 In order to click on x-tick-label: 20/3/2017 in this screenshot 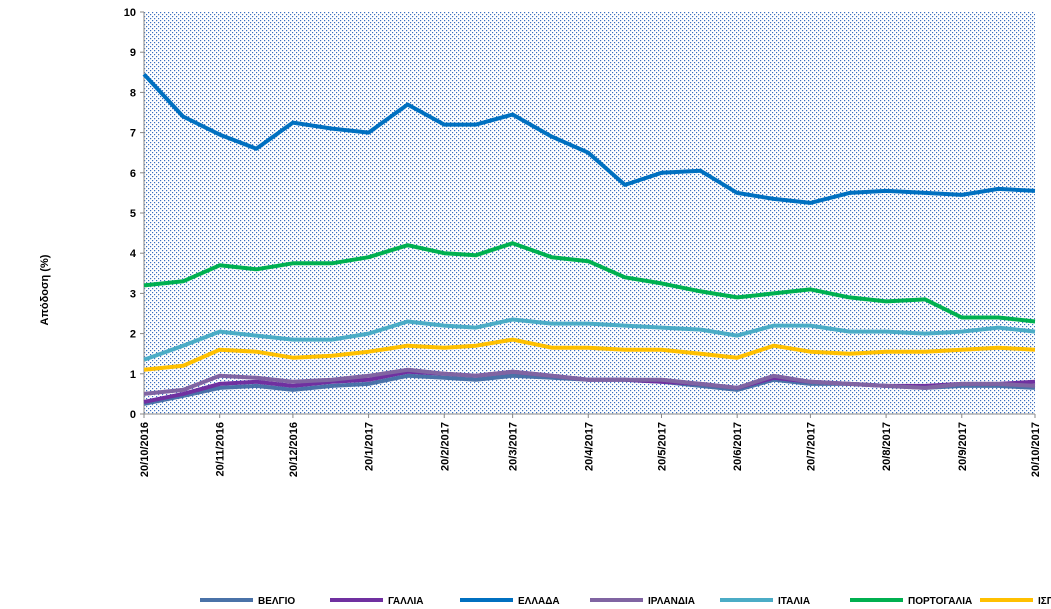, I will do `click(514, 446)`.